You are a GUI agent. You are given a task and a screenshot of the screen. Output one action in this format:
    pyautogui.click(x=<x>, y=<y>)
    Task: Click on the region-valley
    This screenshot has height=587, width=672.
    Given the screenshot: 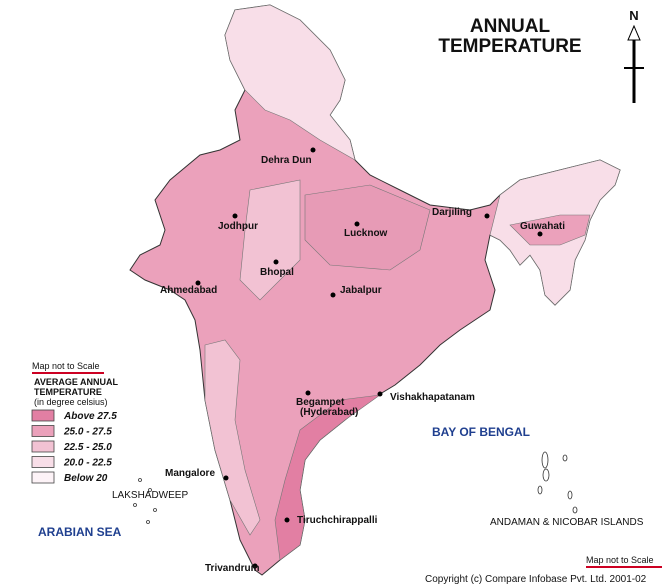 What is the action you would take?
    pyautogui.click(x=550, y=230)
    